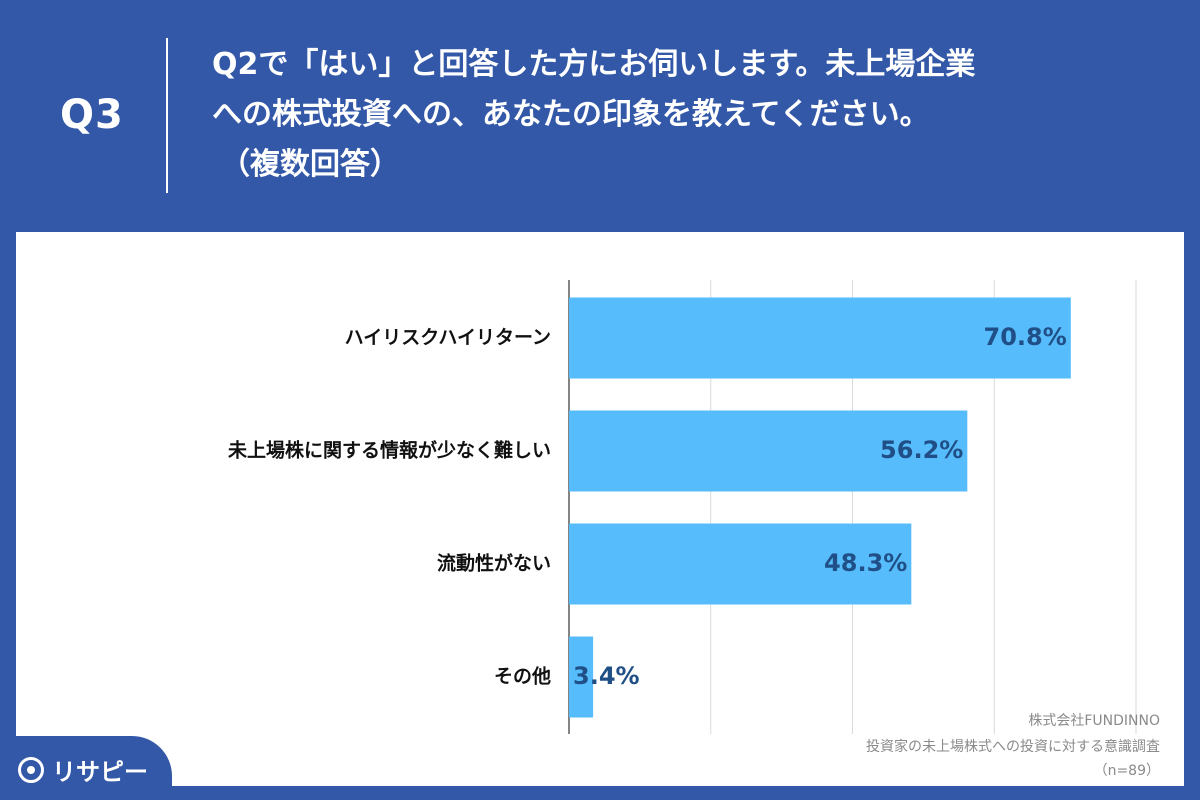 Image resolution: width=1200 pixels, height=800 pixels. What do you see at coordinates (921, 450) in the screenshot?
I see `data-label: 56.2%` at bounding box center [921, 450].